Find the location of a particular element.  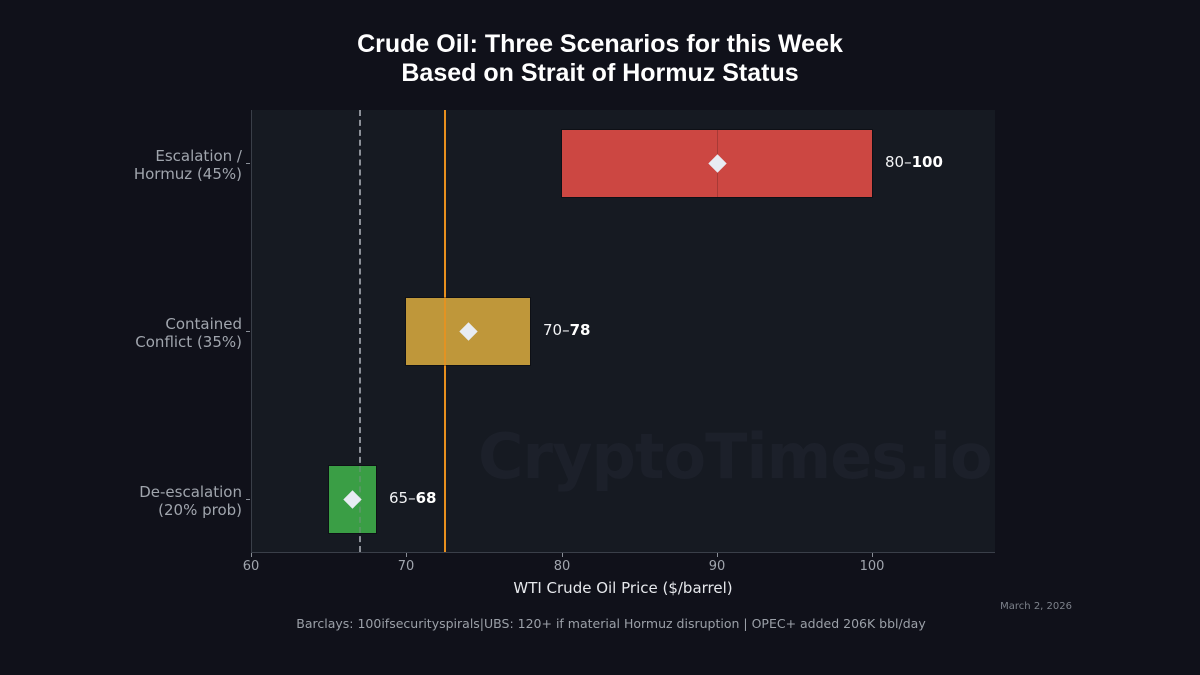

x-tick-label: 60 is located at coordinates (251, 566).